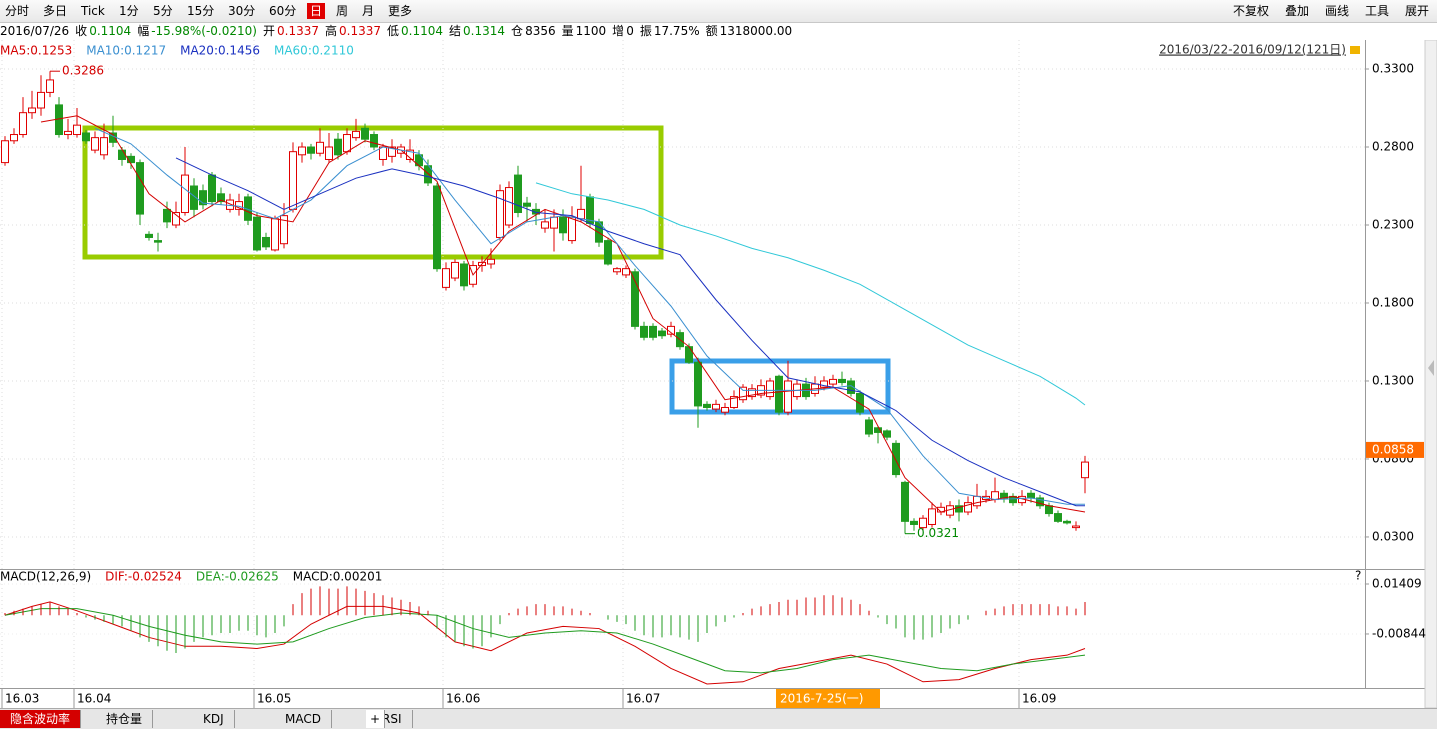  Describe the element at coordinates (718, 718) in the screenshot. I see `tab-bar: 隐含波动率 持仓量 KDJ MACD RSI +` at that location.